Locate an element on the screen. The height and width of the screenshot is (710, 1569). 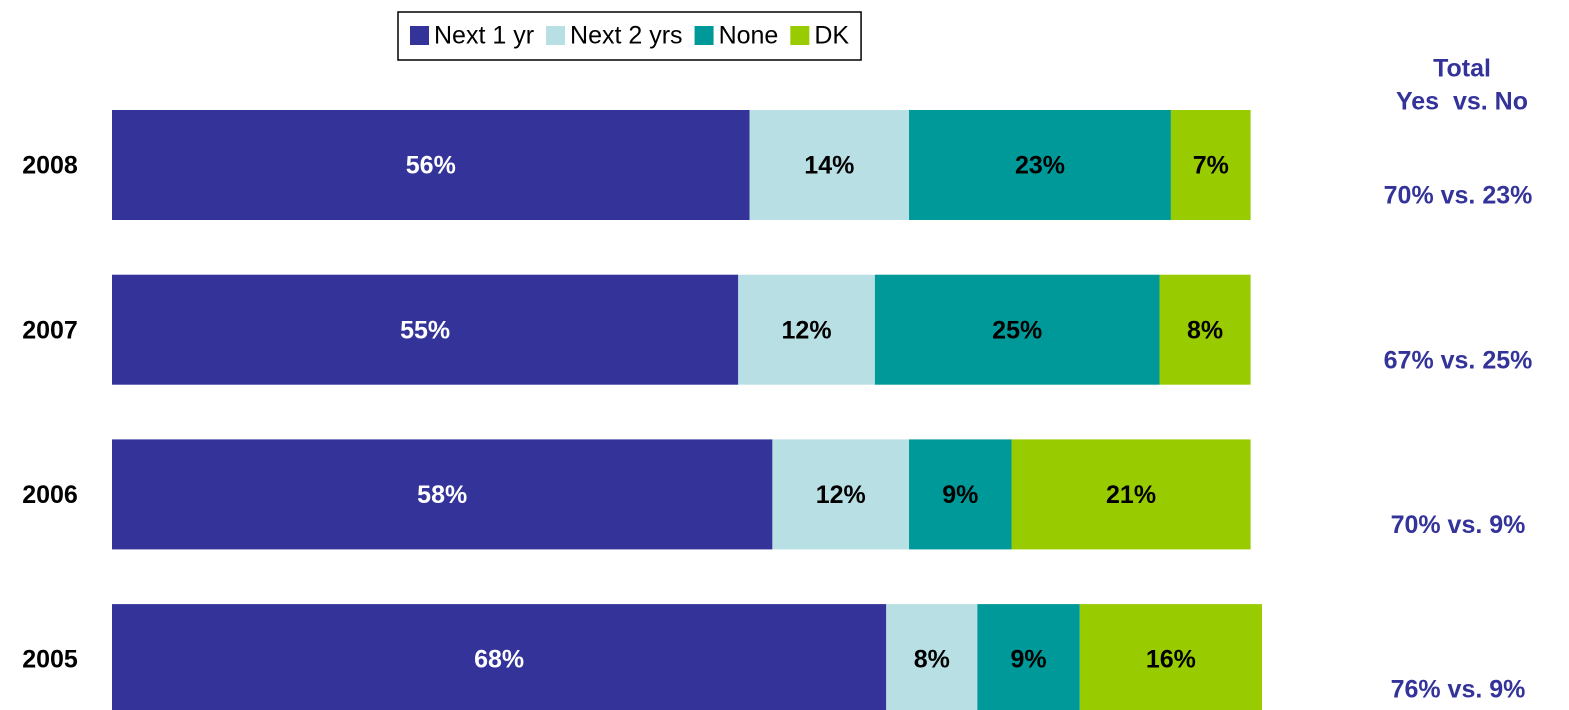
legend-label: Next 2 yrs is located at coordinates (626, 36).